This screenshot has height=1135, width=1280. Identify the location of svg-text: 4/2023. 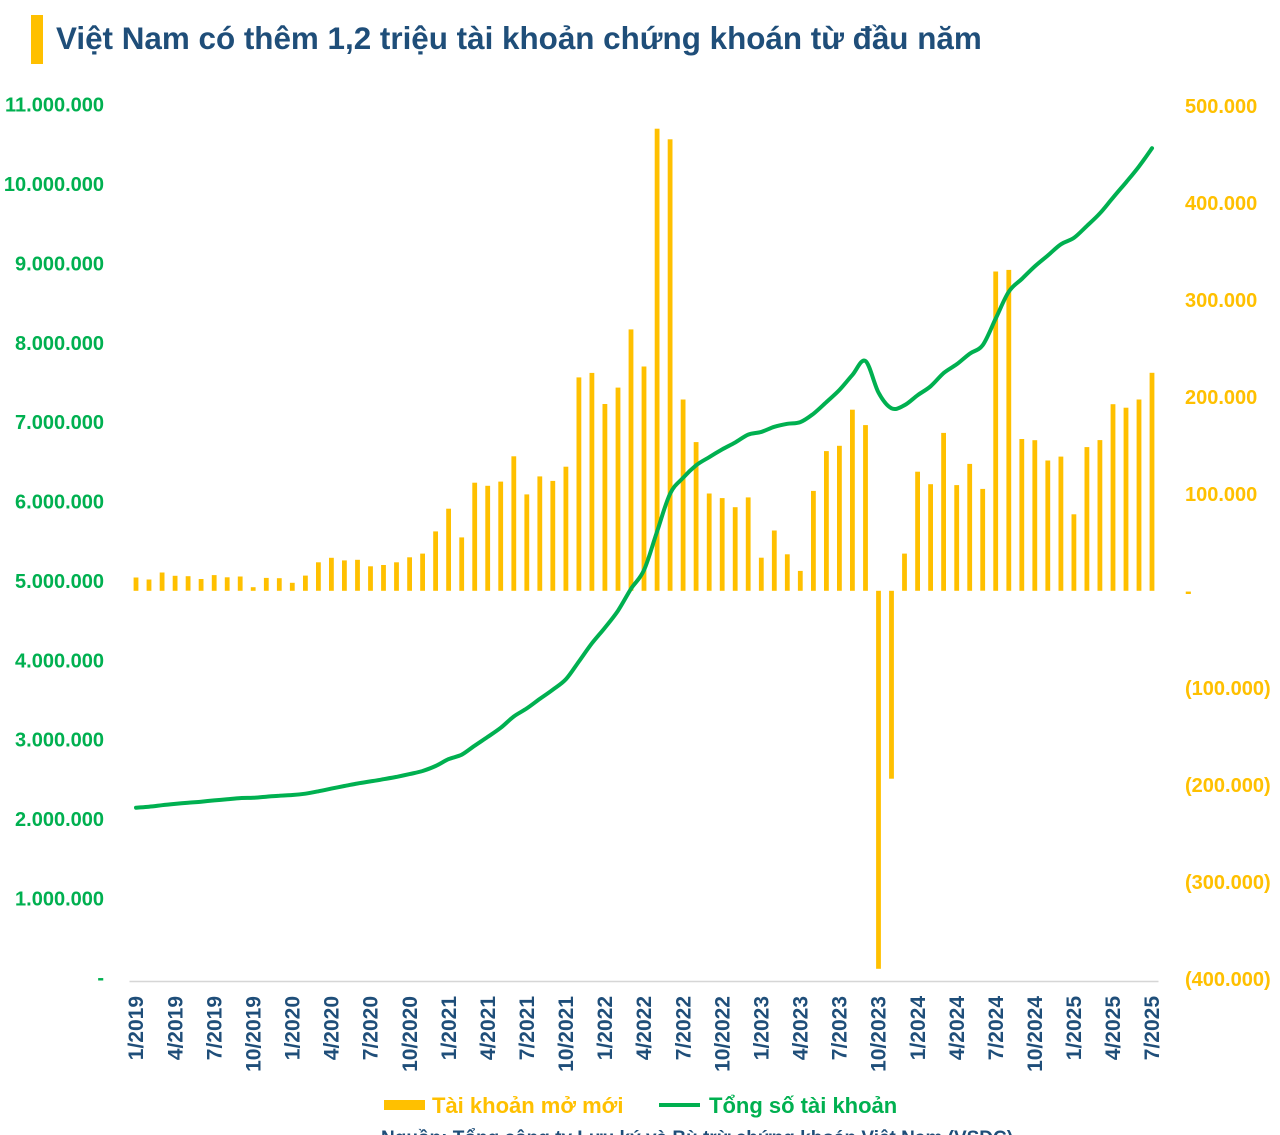
(801, 1028).